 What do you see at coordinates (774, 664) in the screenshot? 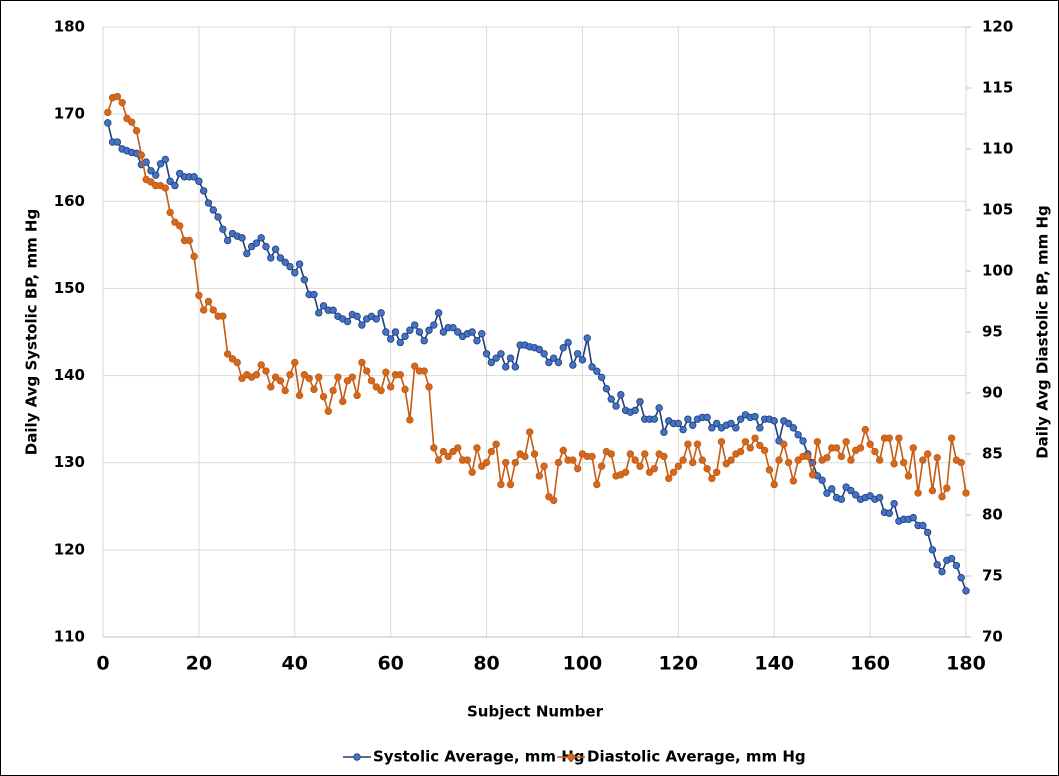
I see `x-tick-label: 140` at bounding box center [774, 664].